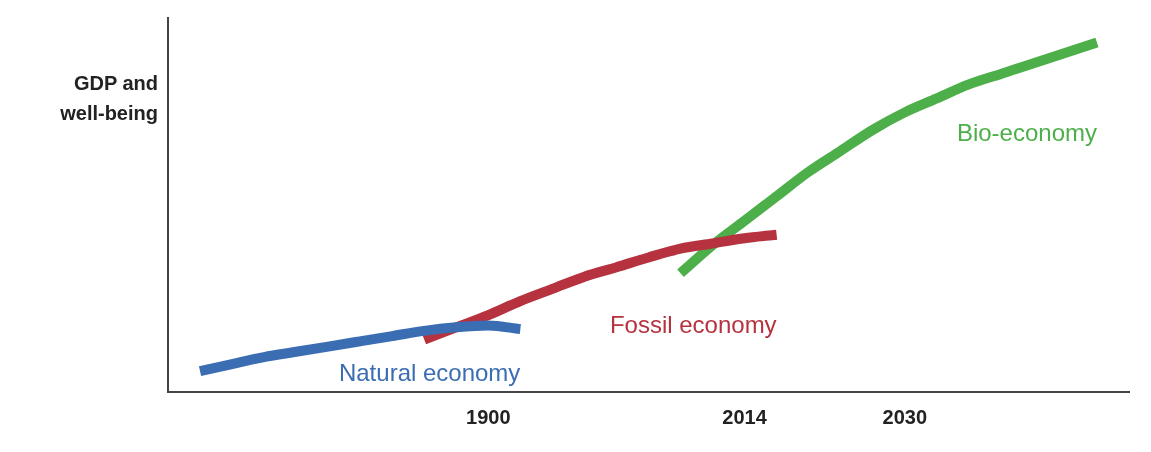 The image size is (1151, 452). I want to click on y-axis-title: GDP and well-being, so click(108, 98).